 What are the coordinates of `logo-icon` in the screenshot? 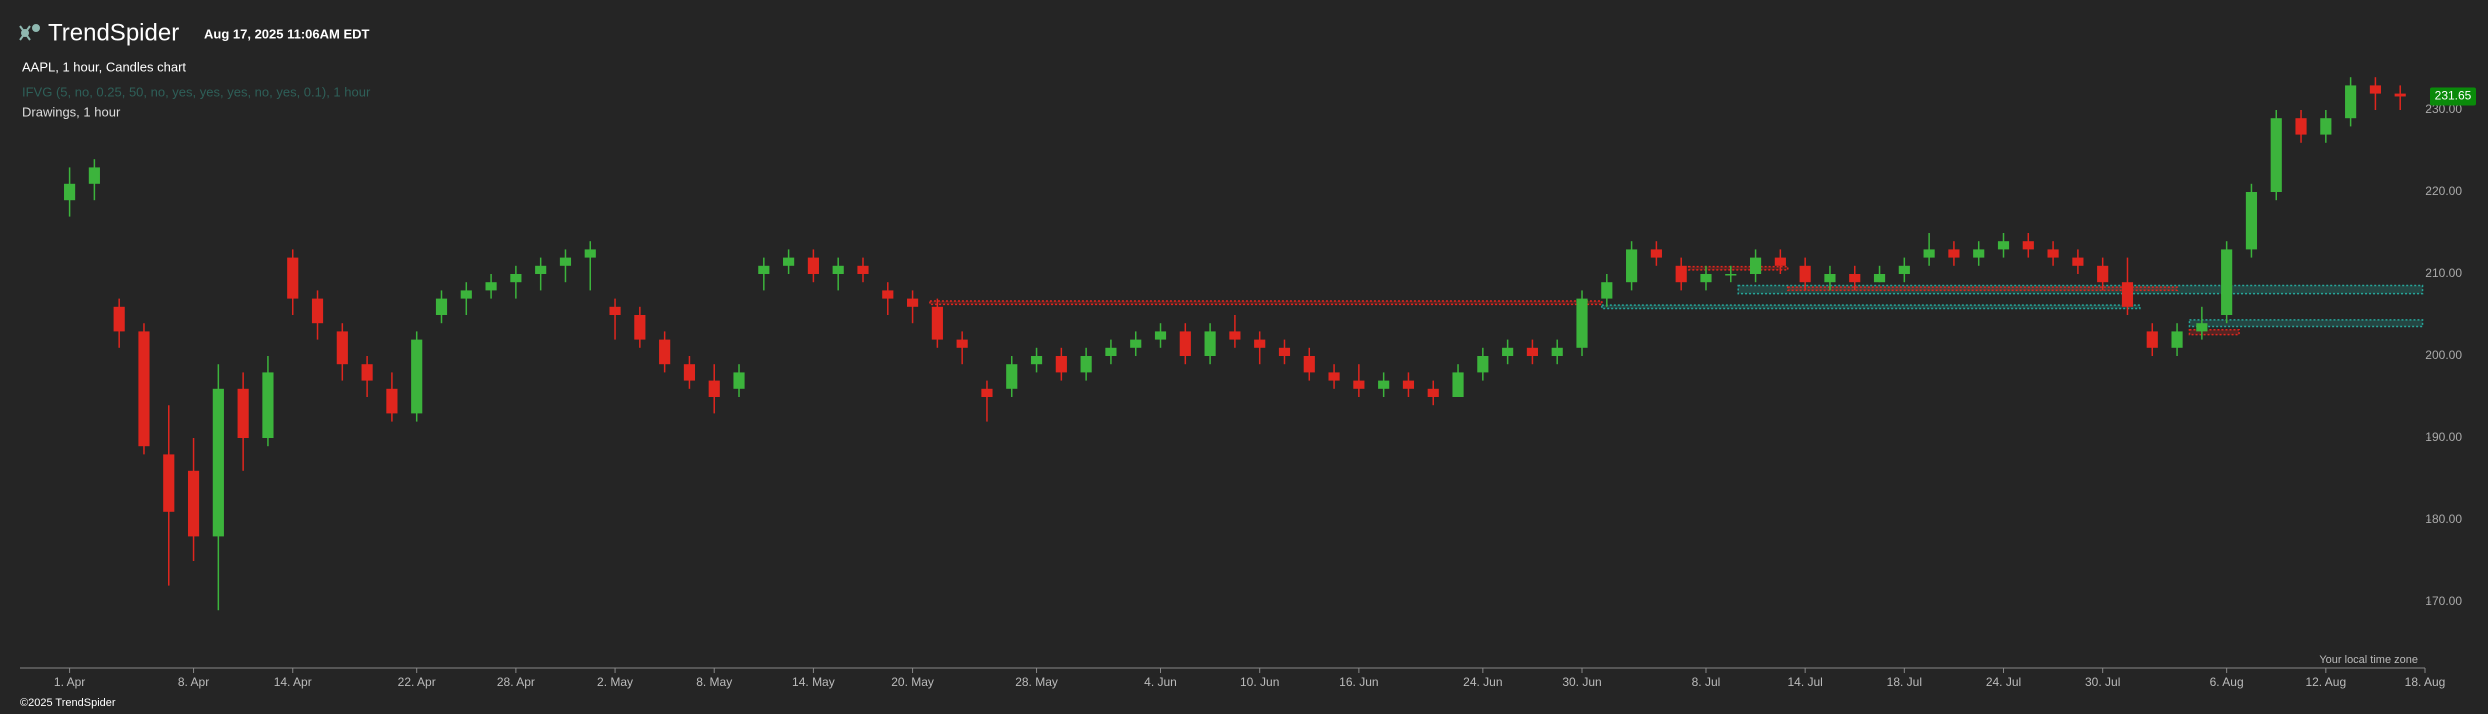 It's located at (29, 32).